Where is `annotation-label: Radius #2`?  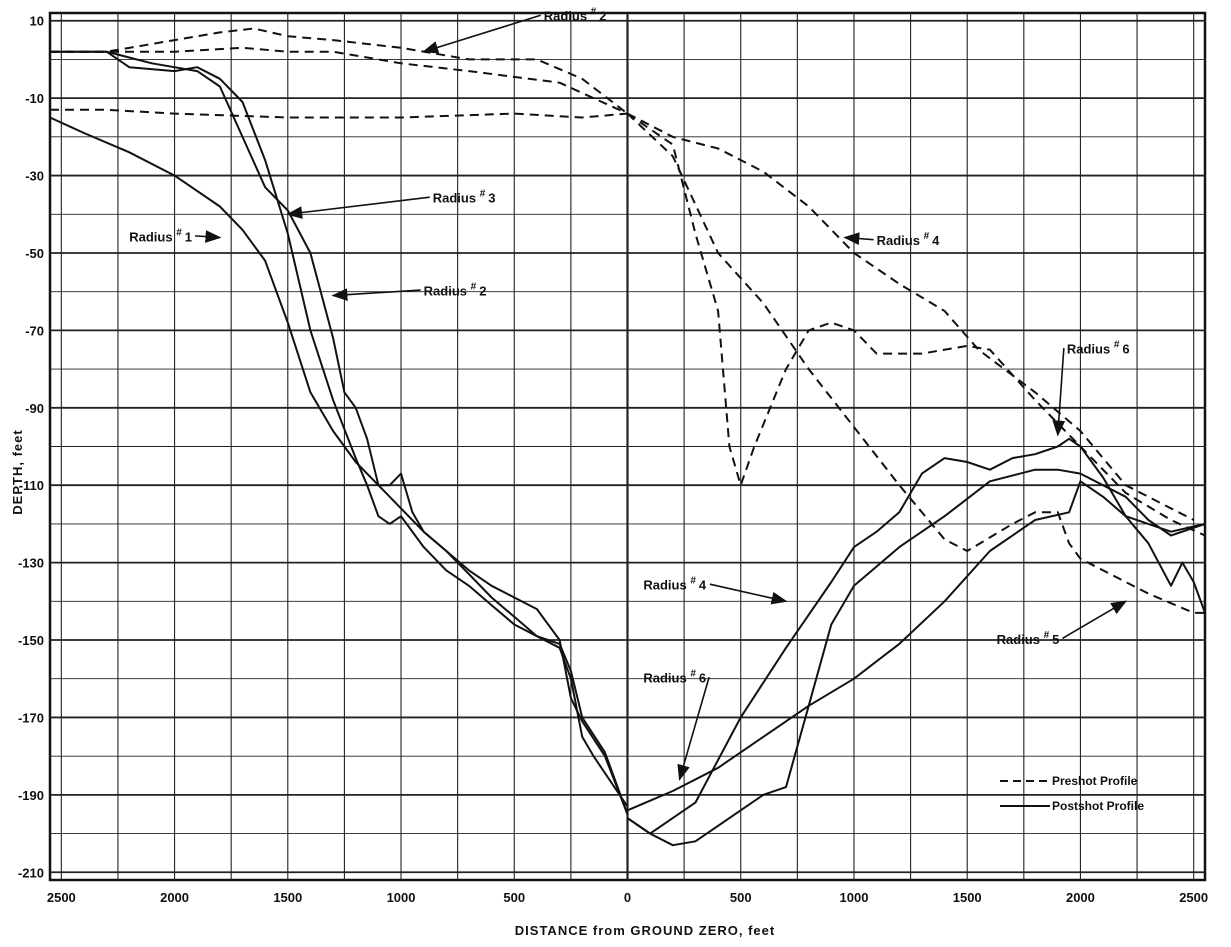
annotation-label: Radius #2 is located at coordinates (455, 290).